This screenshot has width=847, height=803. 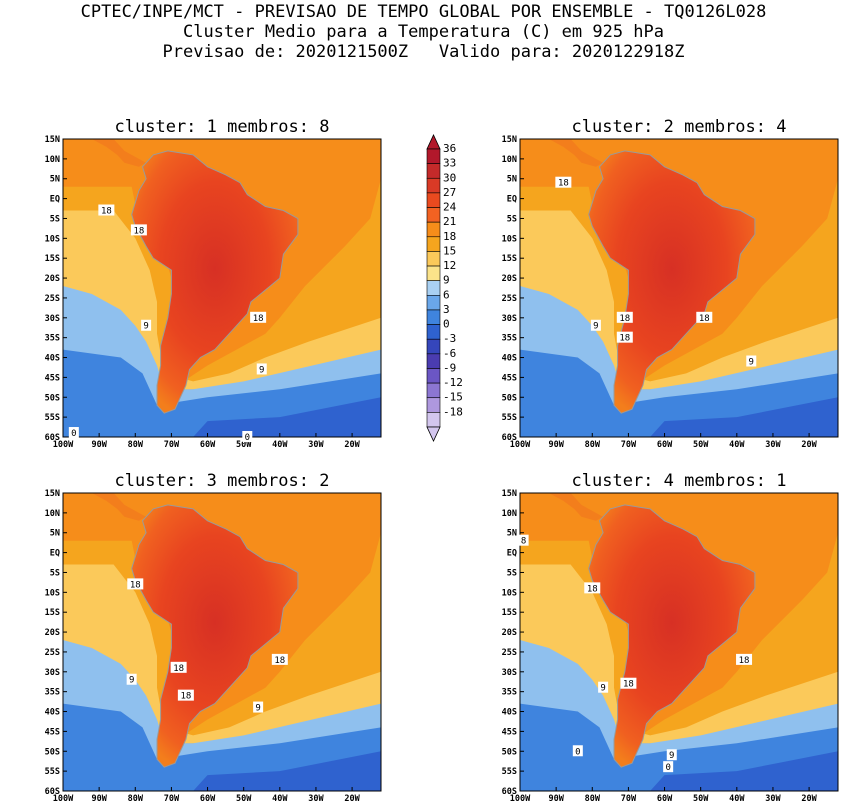 What do you see at coordinates (352, 445) in the screenshot?
I see `lon-tick-label: 20W` at bounding box center [352, 445].